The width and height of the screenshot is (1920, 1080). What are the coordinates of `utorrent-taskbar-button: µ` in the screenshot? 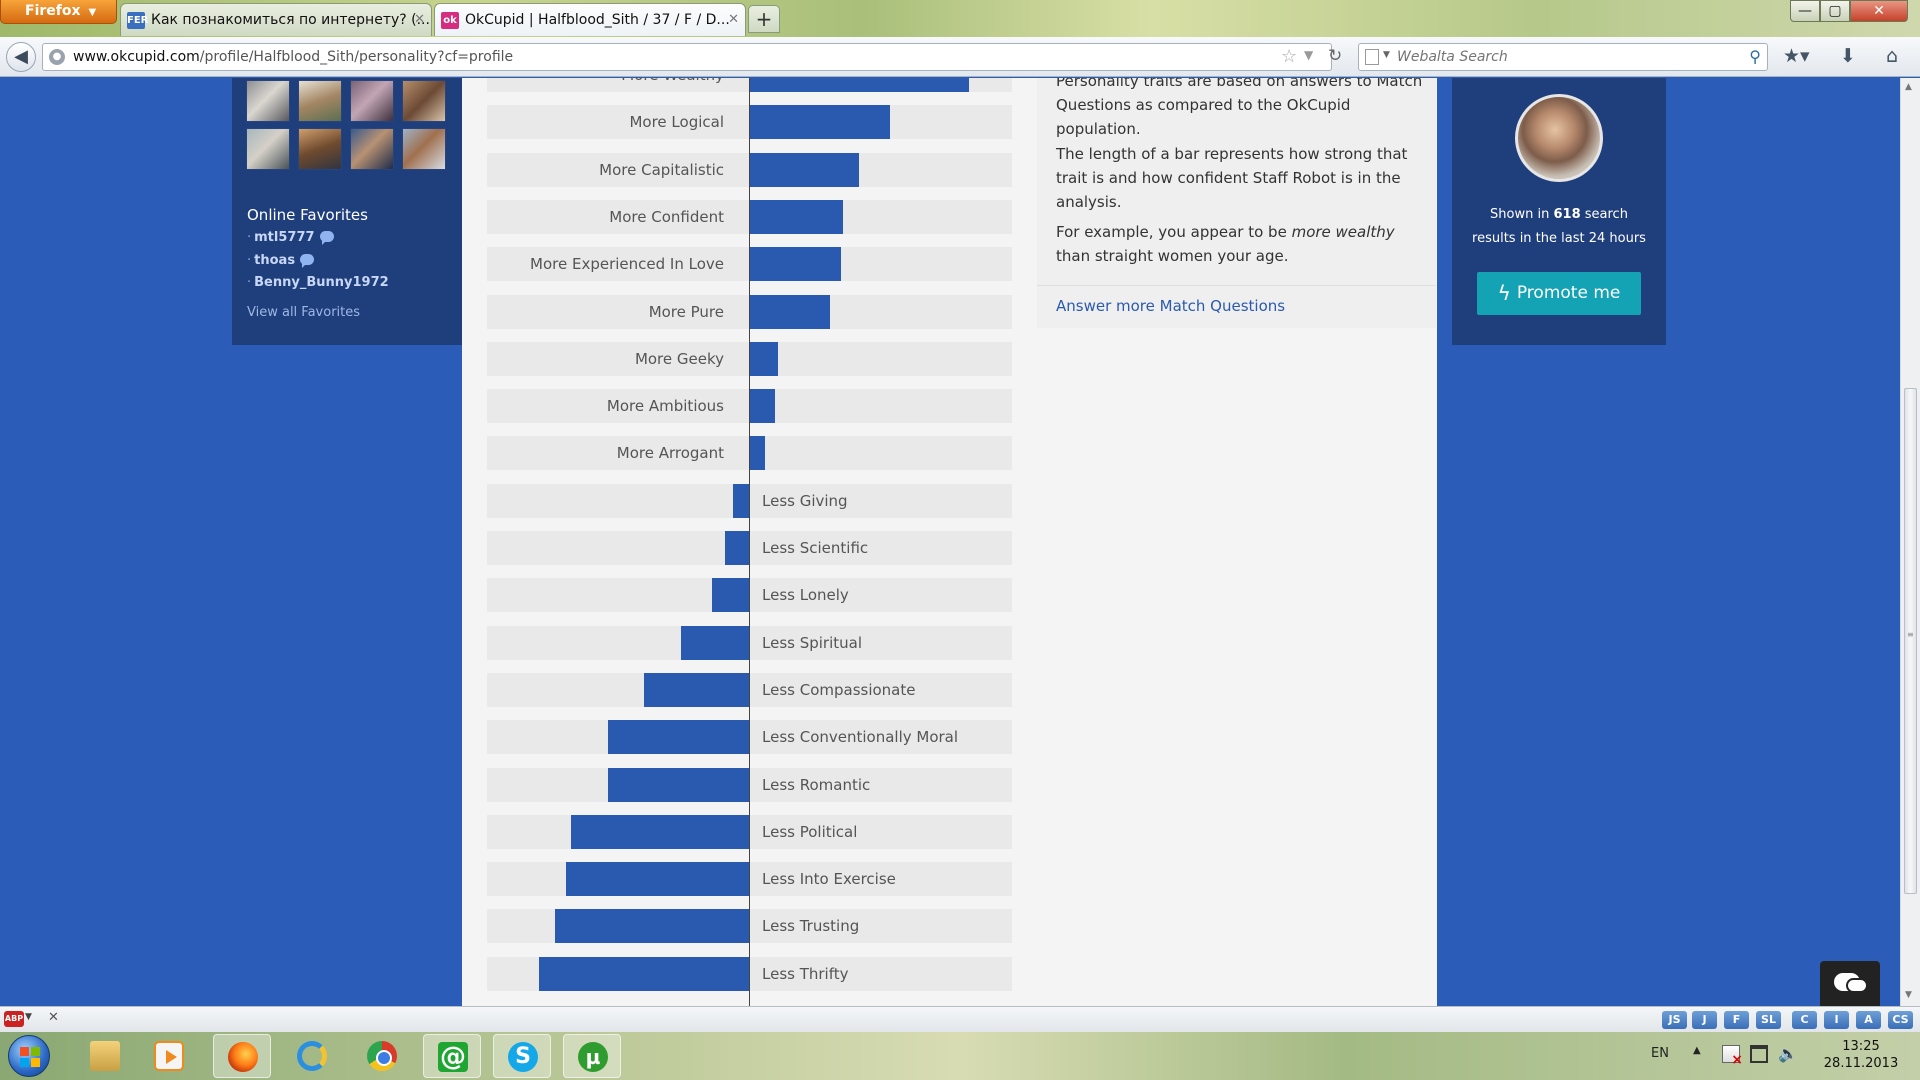 It's located at (592, 1056).